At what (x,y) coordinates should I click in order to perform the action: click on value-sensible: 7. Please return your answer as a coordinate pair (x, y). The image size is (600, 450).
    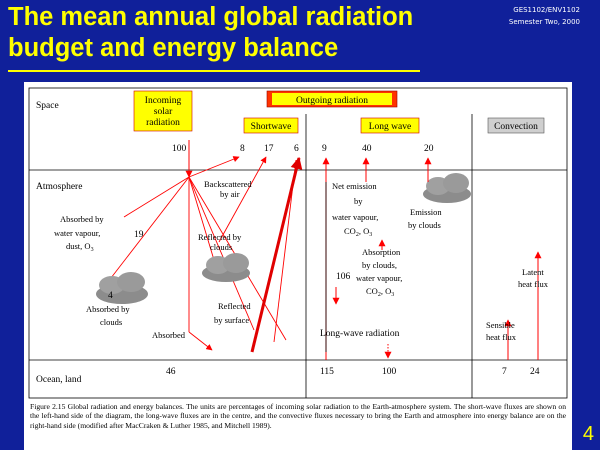
    Looking at the image, I should click on (504, 372).